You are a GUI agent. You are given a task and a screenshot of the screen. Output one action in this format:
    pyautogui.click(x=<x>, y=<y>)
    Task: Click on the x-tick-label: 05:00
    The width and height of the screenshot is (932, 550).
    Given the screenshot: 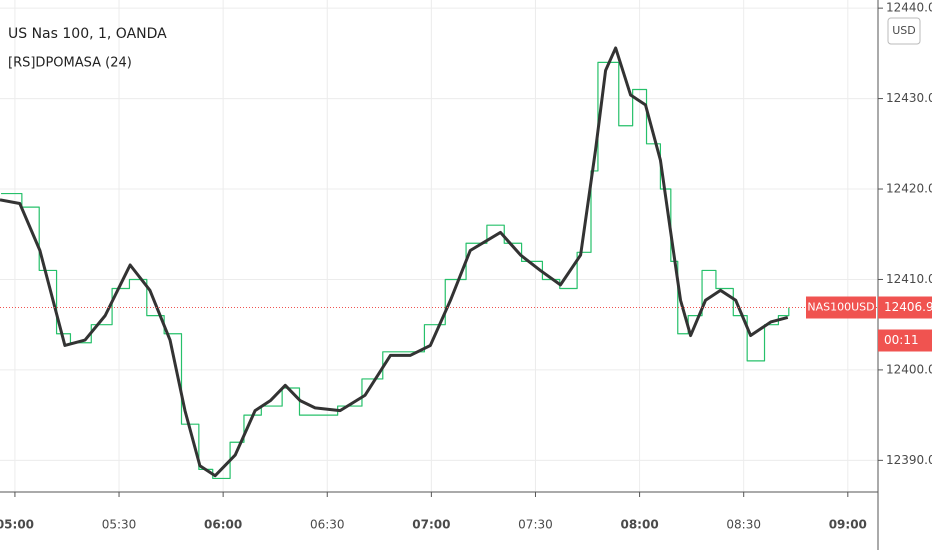 What is the action you would take?
    pyautogui.click(x=17, y=525)
    